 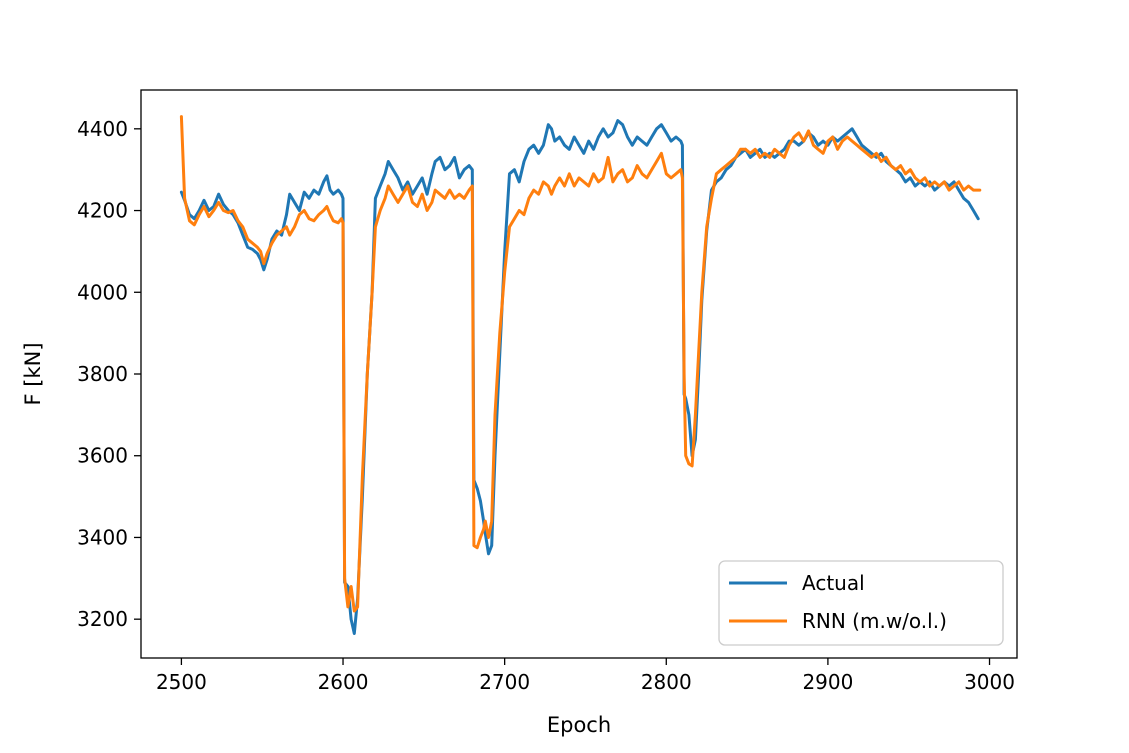 I want to click on y-tick-label: 3400, so click(x=102, y=537).